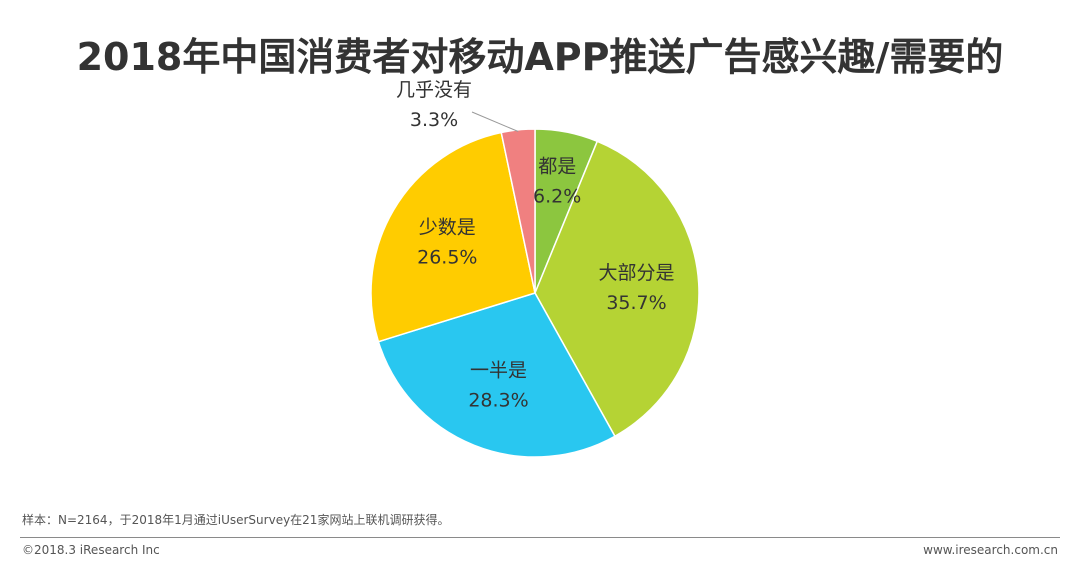 The width and height of the screenshot is (1080, 579). Describe the element at coordinates (434, 120) in the screenshot. I see `slice-value-almost-none: 3.3%` at that location.